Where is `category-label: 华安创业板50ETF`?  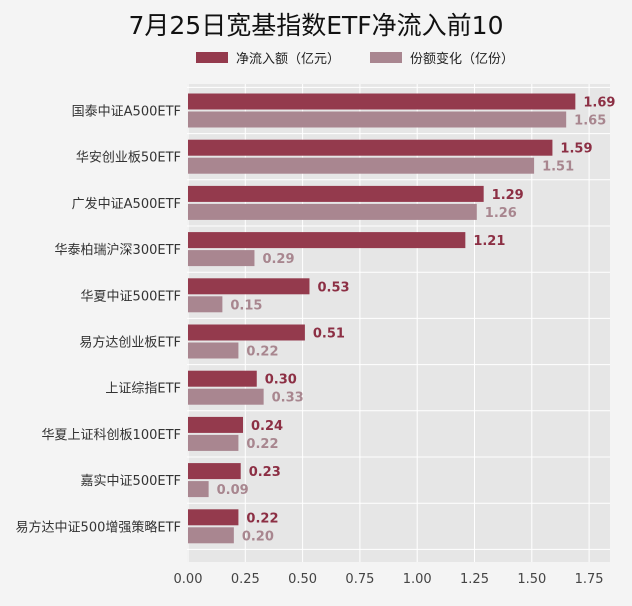
category-label: 华安创业板50ETF is located at coordinates (128, 158).